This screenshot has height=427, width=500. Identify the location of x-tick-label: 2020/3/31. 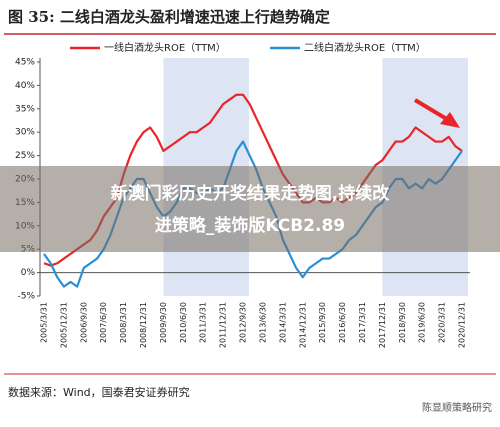
(442, 322).